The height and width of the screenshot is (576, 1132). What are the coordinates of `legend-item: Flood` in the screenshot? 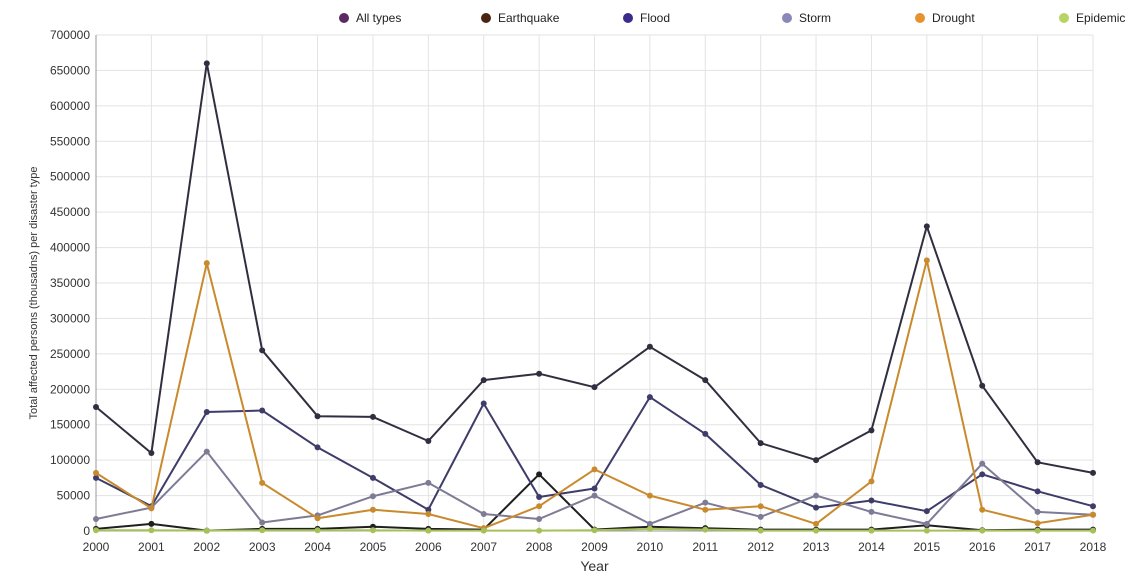 It's located at (646, 18).